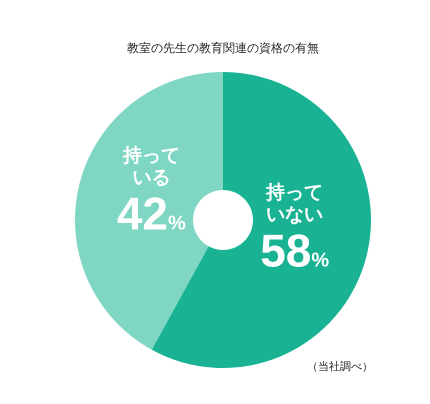 This screenshot has height=404, width=430. Describe the element at coordinates (223, 48) in the screenshot. I see `chart-title: 教室の先生の教育関連の資格の有無` at that location.